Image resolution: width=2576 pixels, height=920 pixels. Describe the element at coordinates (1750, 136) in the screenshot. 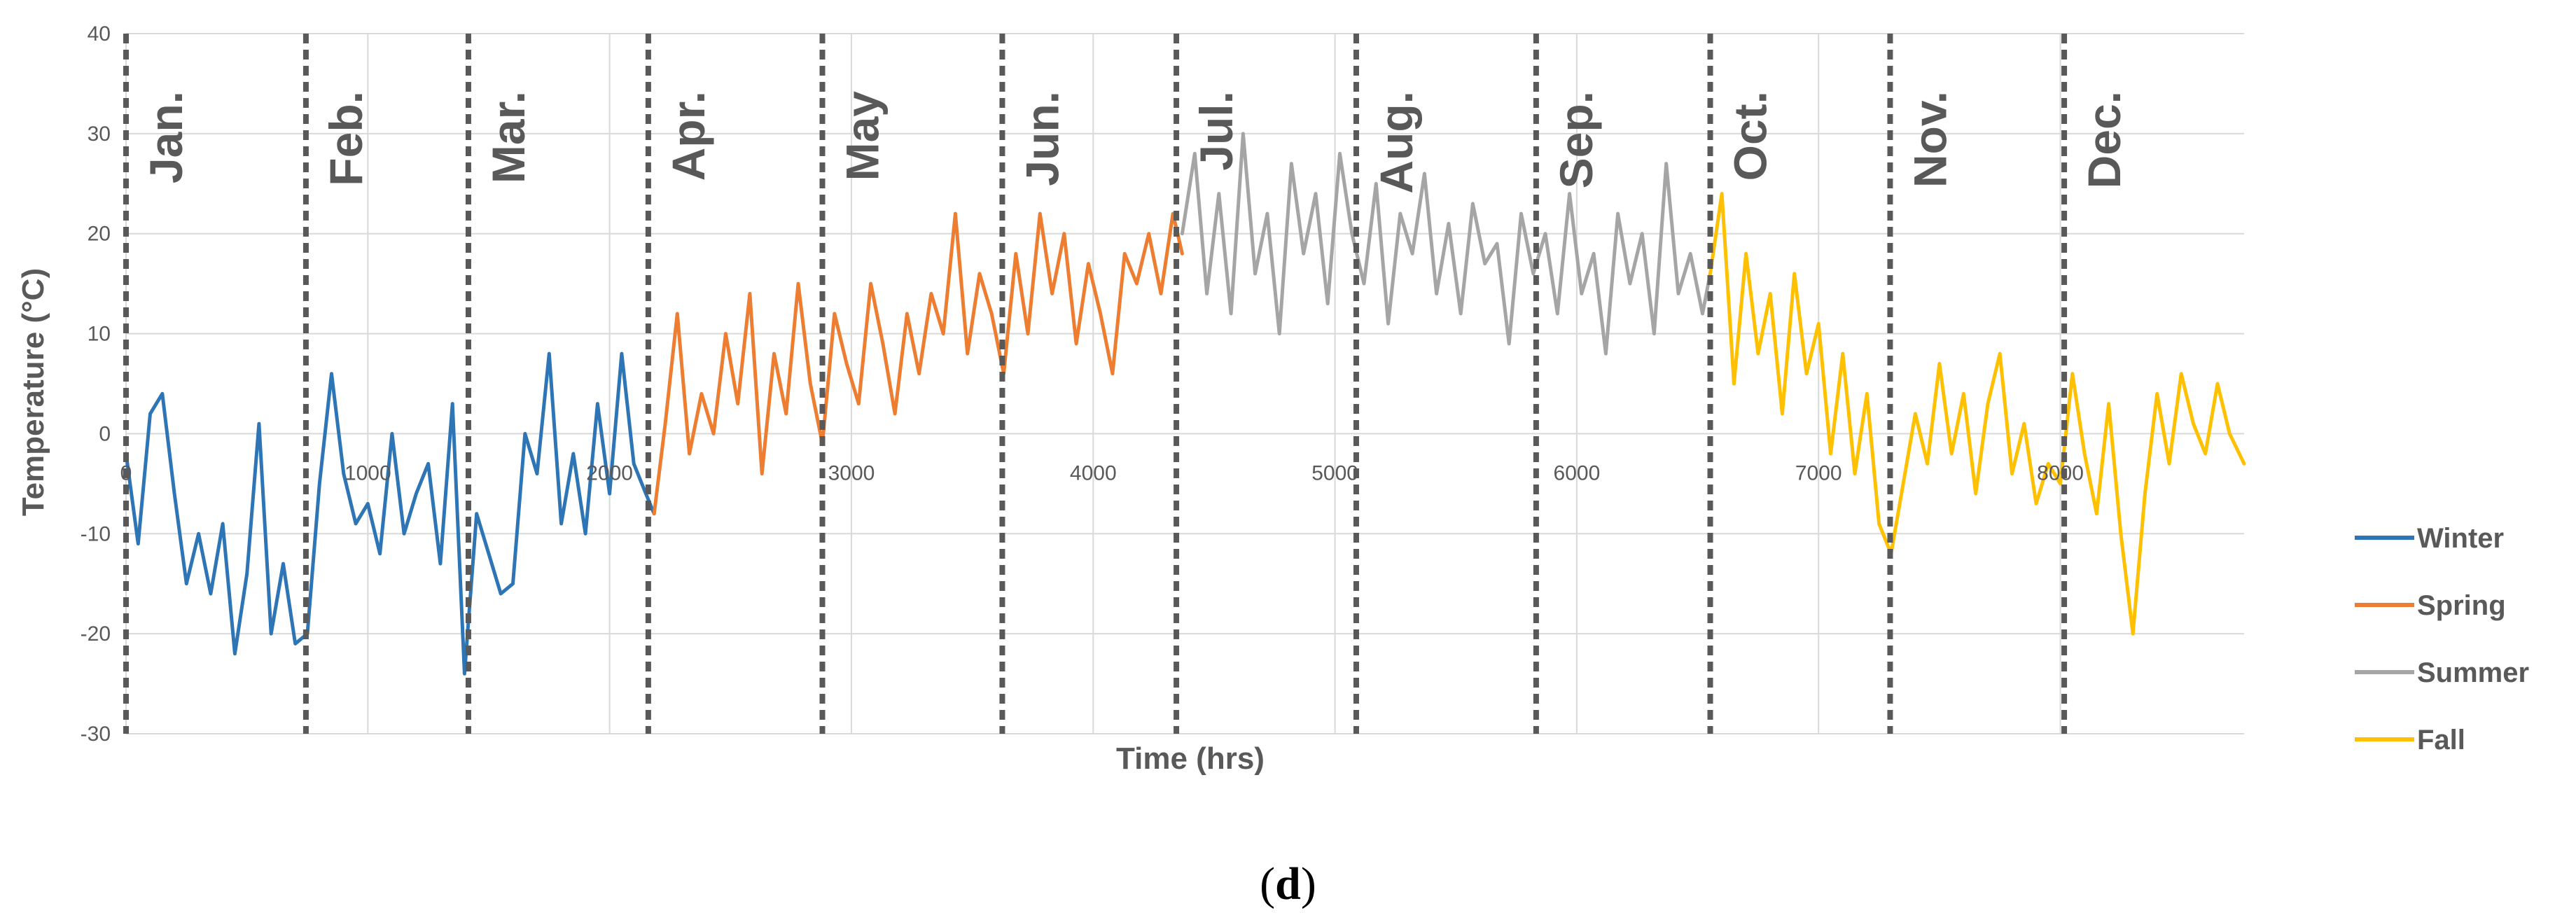

I see `month-label: Oct.` at that location.